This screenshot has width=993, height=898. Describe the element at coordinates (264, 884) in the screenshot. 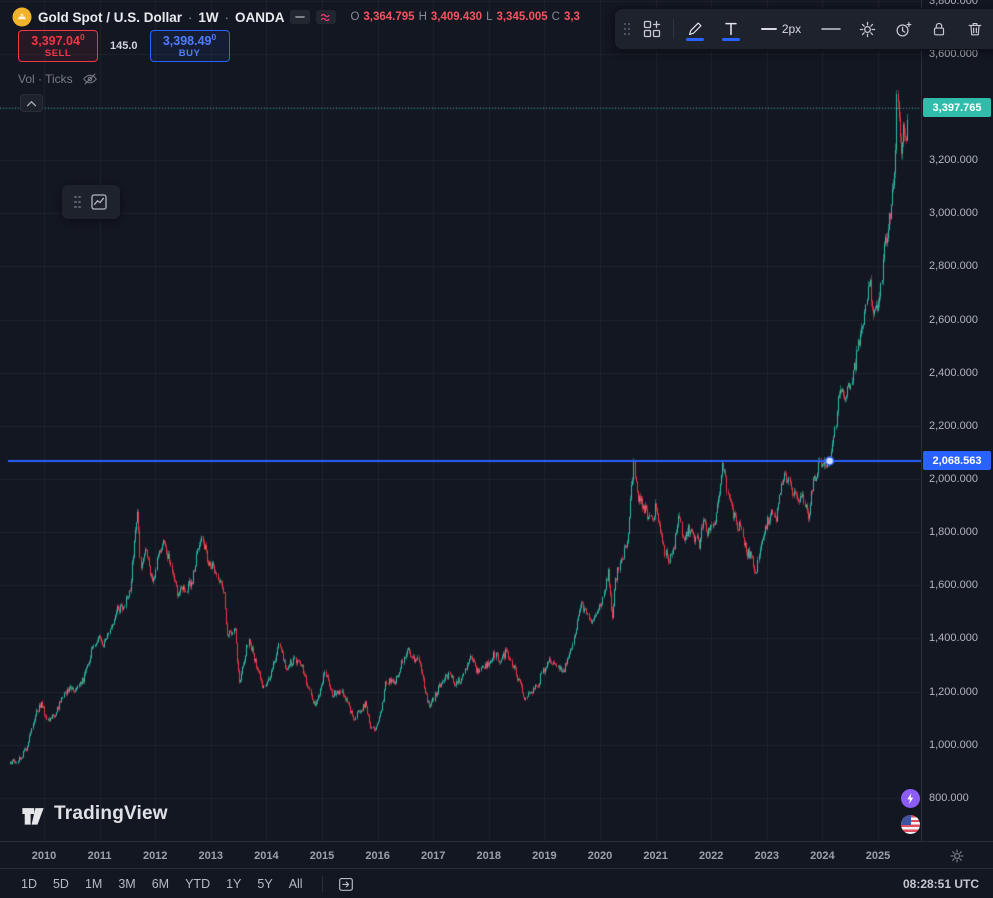

I see `range-5y-button: 5Y` at that location.